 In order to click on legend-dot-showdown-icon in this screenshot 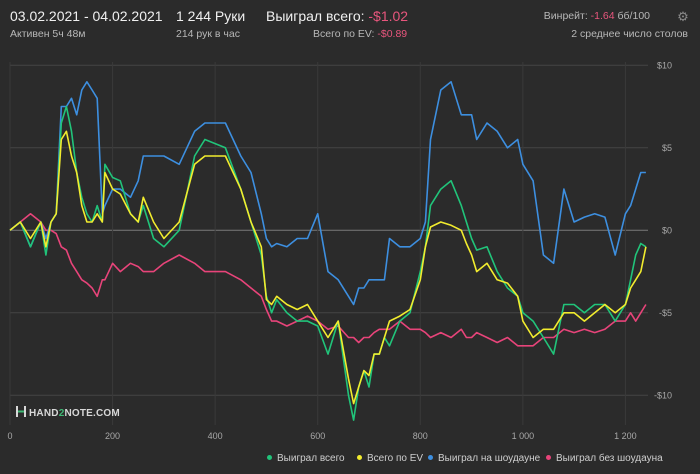, I will do `click(430, 457)`.